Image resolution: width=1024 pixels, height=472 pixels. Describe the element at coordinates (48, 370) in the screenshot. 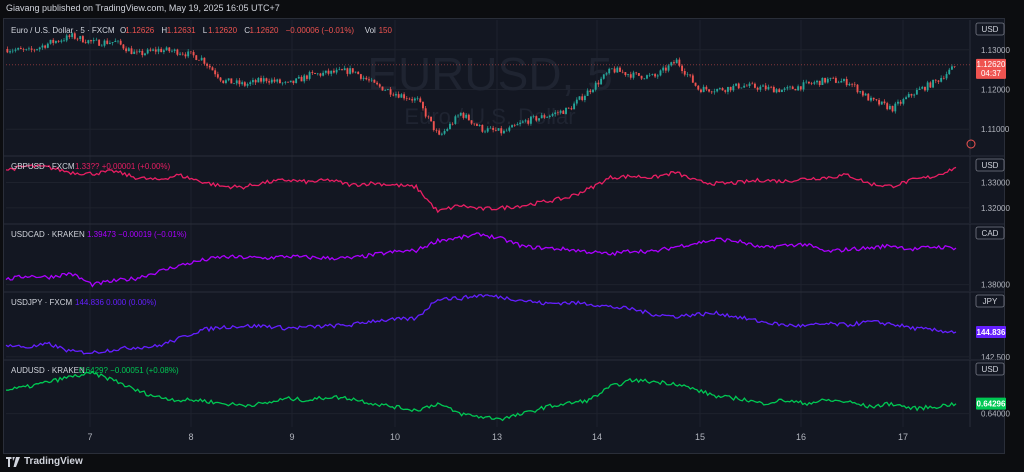

I see `pane-title-4: AUDUSD · KRAKEN` at that location.